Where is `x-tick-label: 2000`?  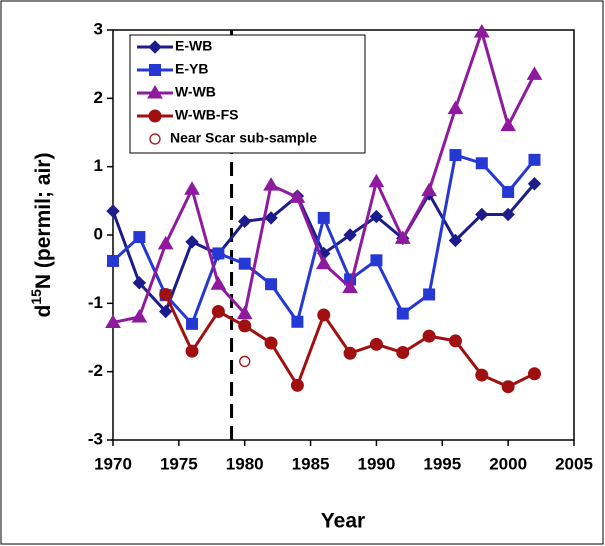
x-tick-label: 2000 is located at coordinates (508, 463).